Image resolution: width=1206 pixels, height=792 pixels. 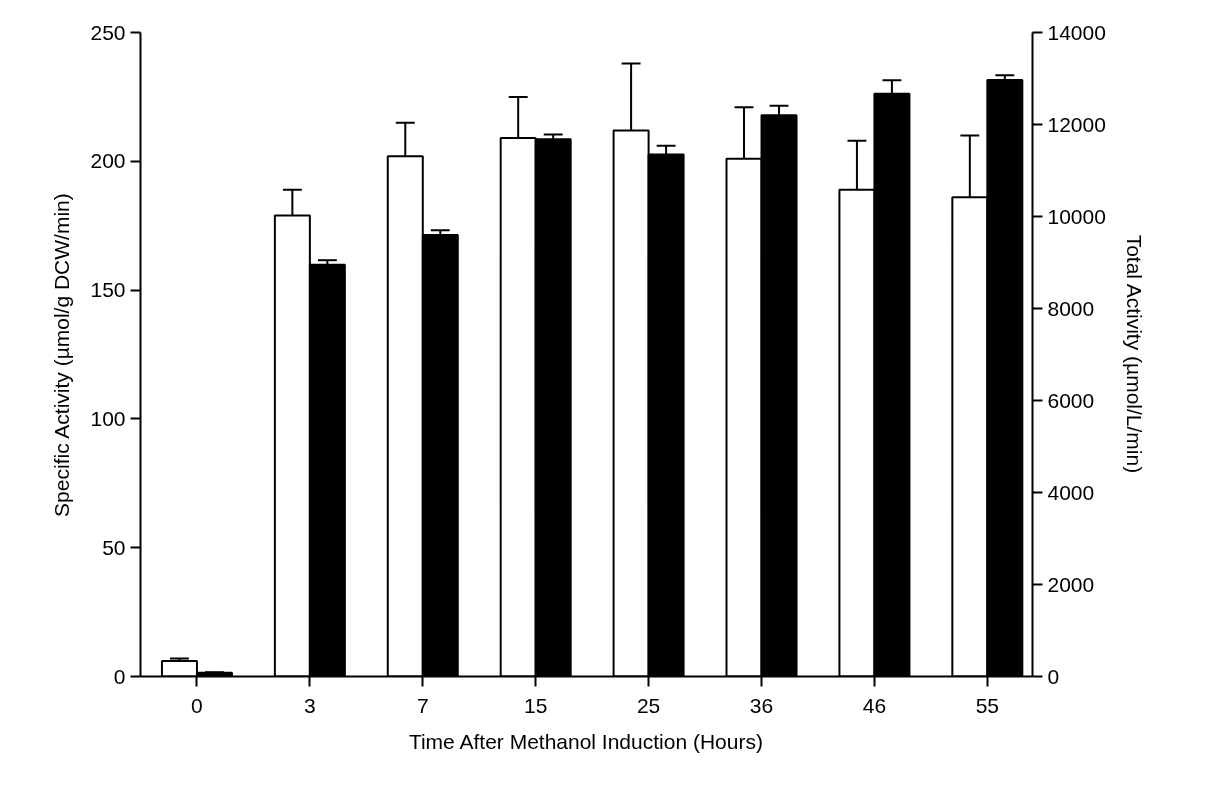 I want to click on x-tick-label: 3, so click(x=310, y=705).